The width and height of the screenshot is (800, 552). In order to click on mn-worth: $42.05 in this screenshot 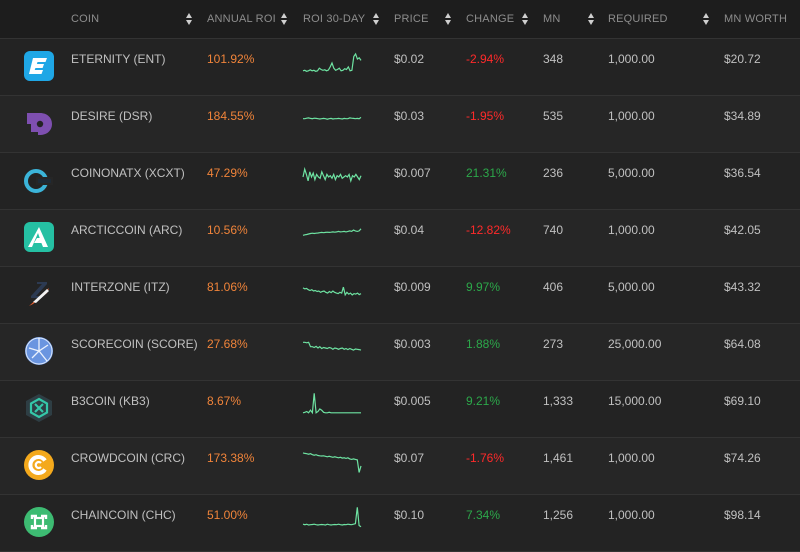, I will do `click(742, 230)`.